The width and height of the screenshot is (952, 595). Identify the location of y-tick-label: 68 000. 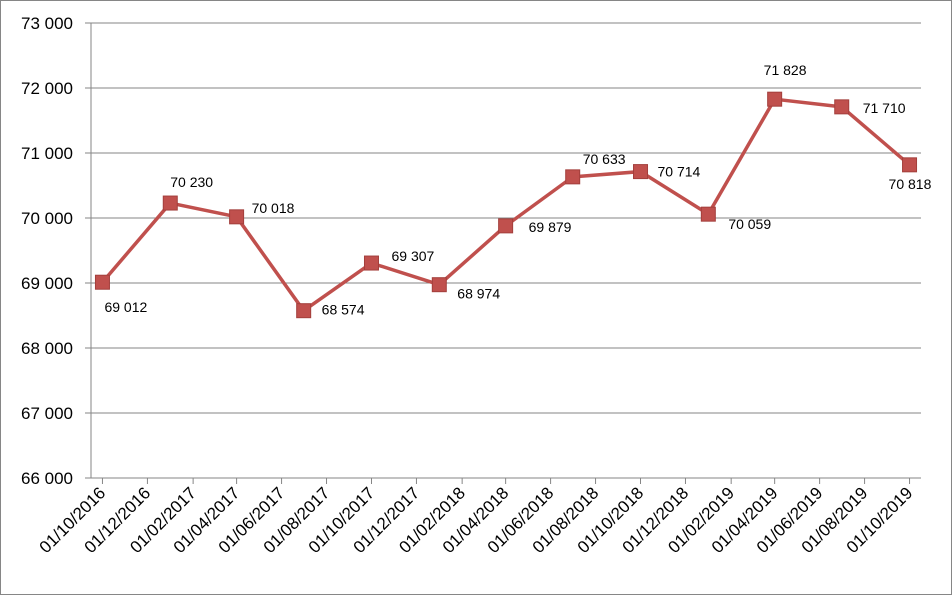
(47, 348).